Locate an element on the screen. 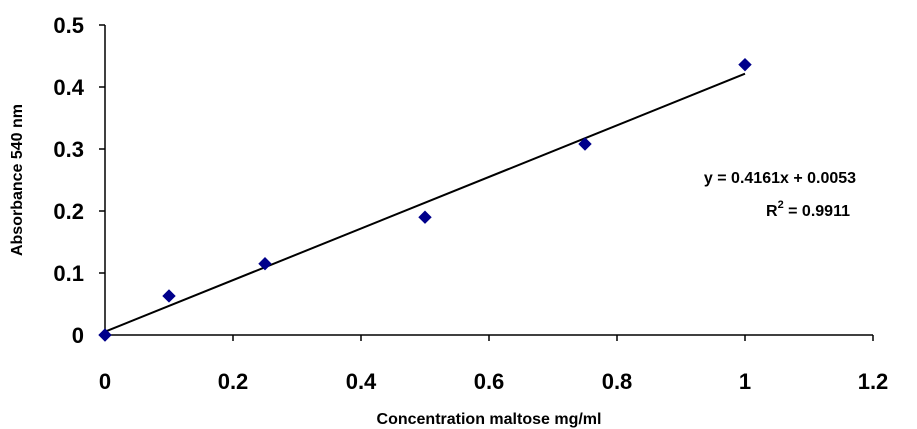  x-tick-label: 0 is located at coordinates (105, 381).